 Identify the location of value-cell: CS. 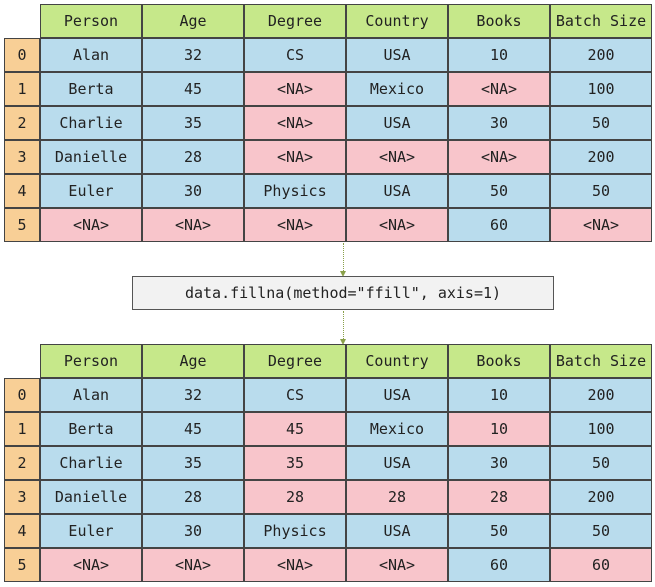
(295, 55).